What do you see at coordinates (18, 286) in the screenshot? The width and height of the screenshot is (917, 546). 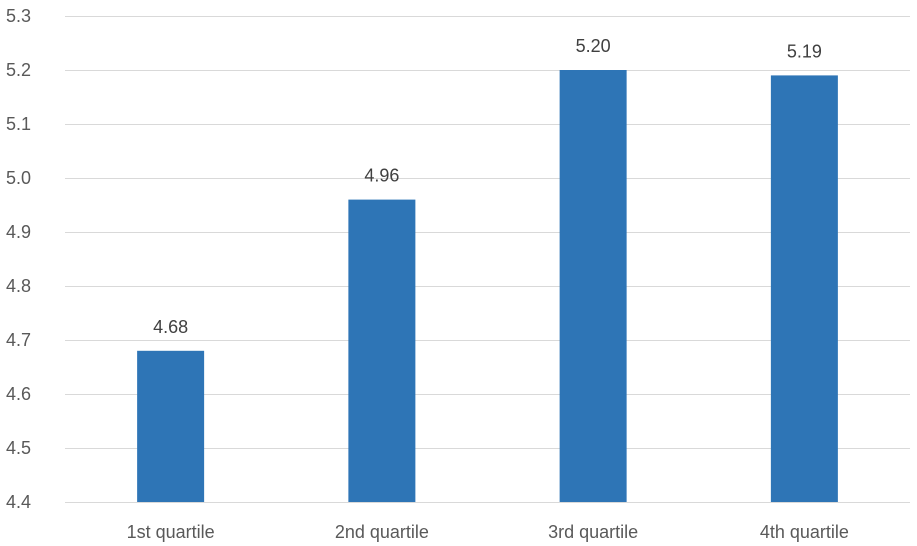 I see `y-tick-label: 4.8` at bounding box center [18, 286].